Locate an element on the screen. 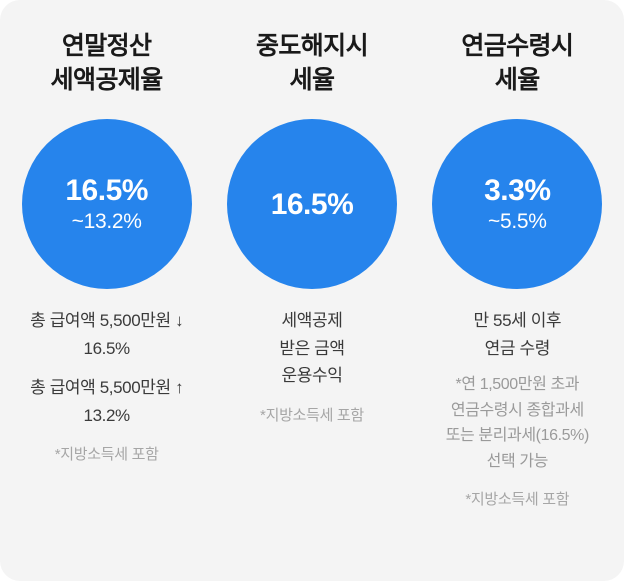  column-heading: 중도해지시 세율 is located at coordinates (312, 63).